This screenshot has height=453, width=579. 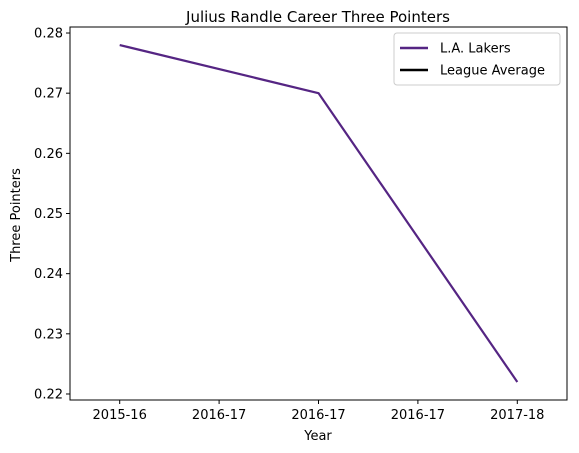 I want to click on y-axis-label: Three Pointers, so click(x=16, y=215).